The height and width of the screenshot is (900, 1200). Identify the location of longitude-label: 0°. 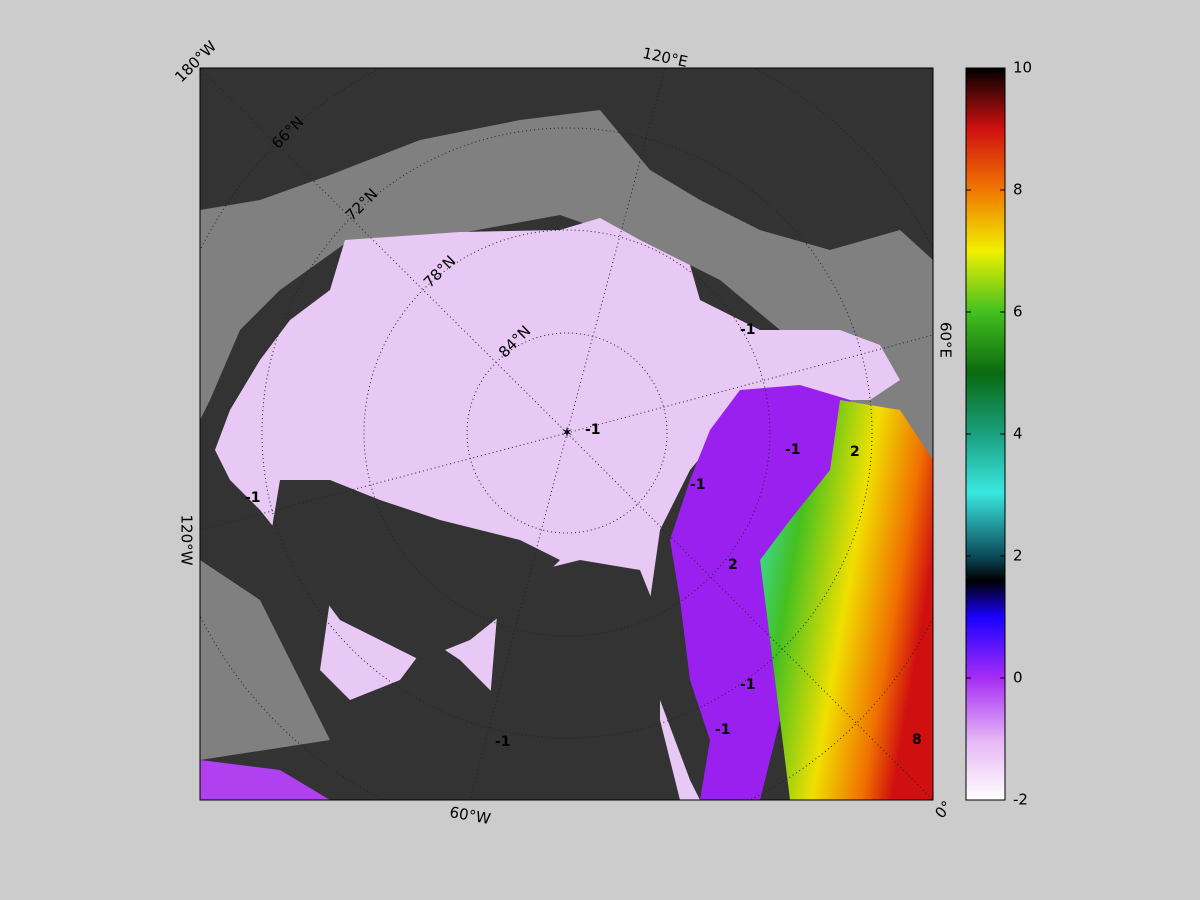
(943, 809).